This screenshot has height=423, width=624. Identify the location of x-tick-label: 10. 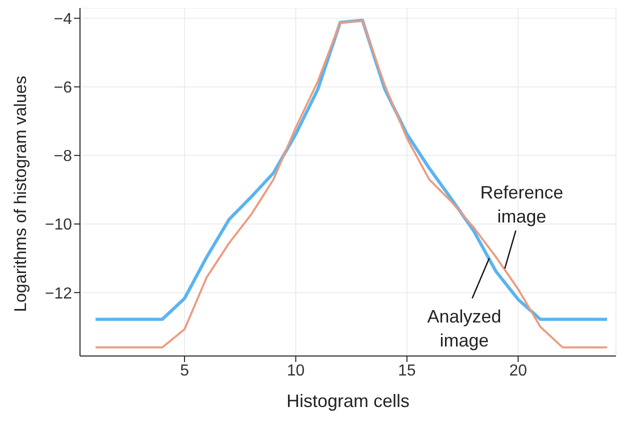
(295, 371).